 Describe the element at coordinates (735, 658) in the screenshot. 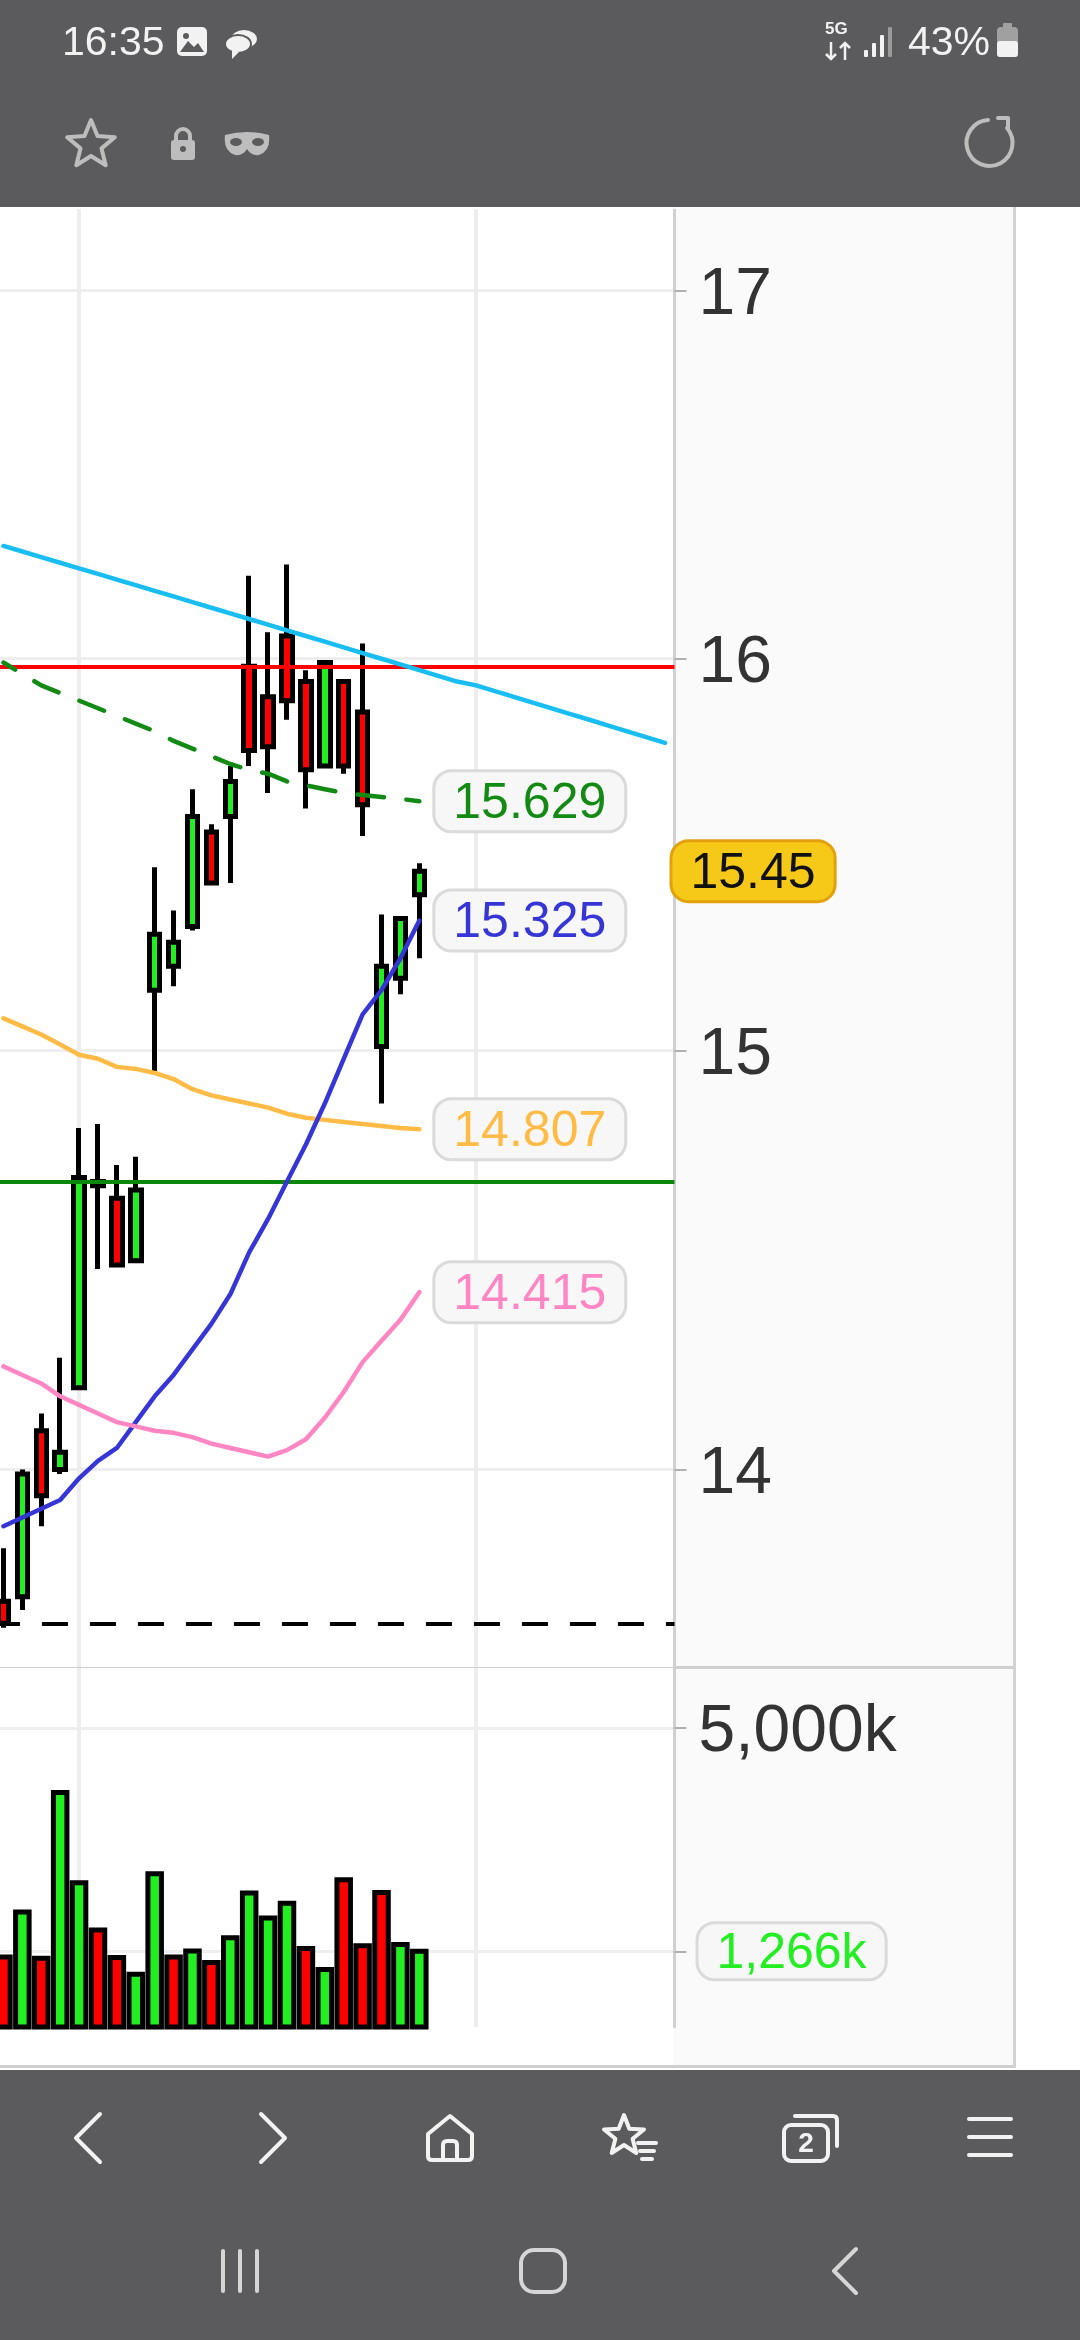

I see `y-tick-label: 16` at that location.